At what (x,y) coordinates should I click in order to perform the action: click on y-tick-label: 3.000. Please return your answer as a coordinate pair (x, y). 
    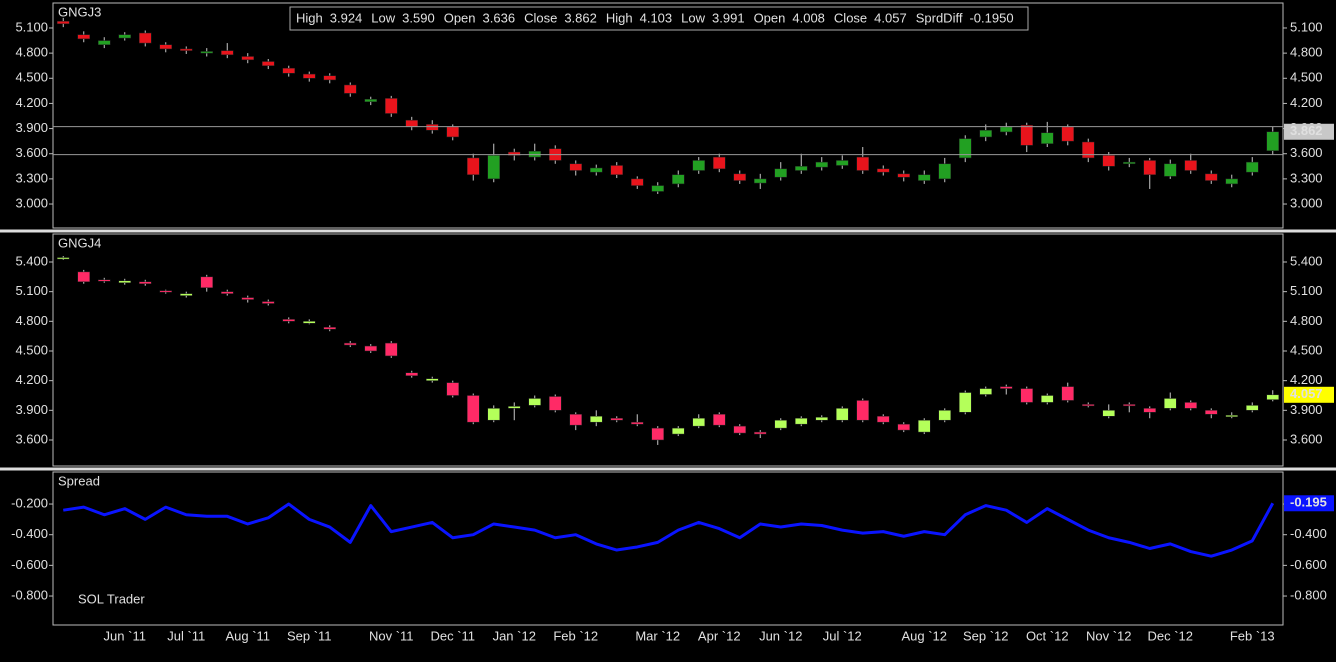
    Looking at the image, I should click on (31, 202).